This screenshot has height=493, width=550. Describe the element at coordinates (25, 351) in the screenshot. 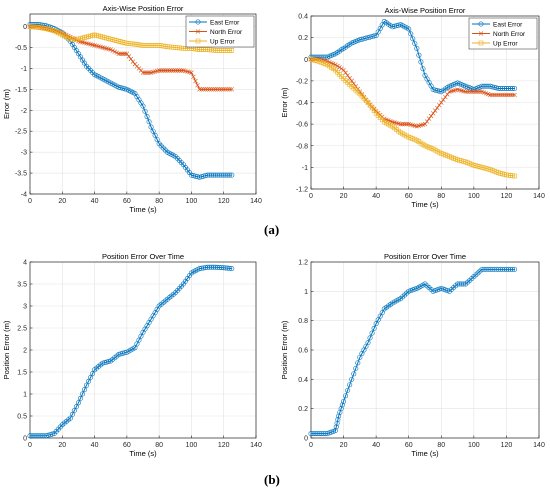

I see `y-tick-label: 2` at that location.